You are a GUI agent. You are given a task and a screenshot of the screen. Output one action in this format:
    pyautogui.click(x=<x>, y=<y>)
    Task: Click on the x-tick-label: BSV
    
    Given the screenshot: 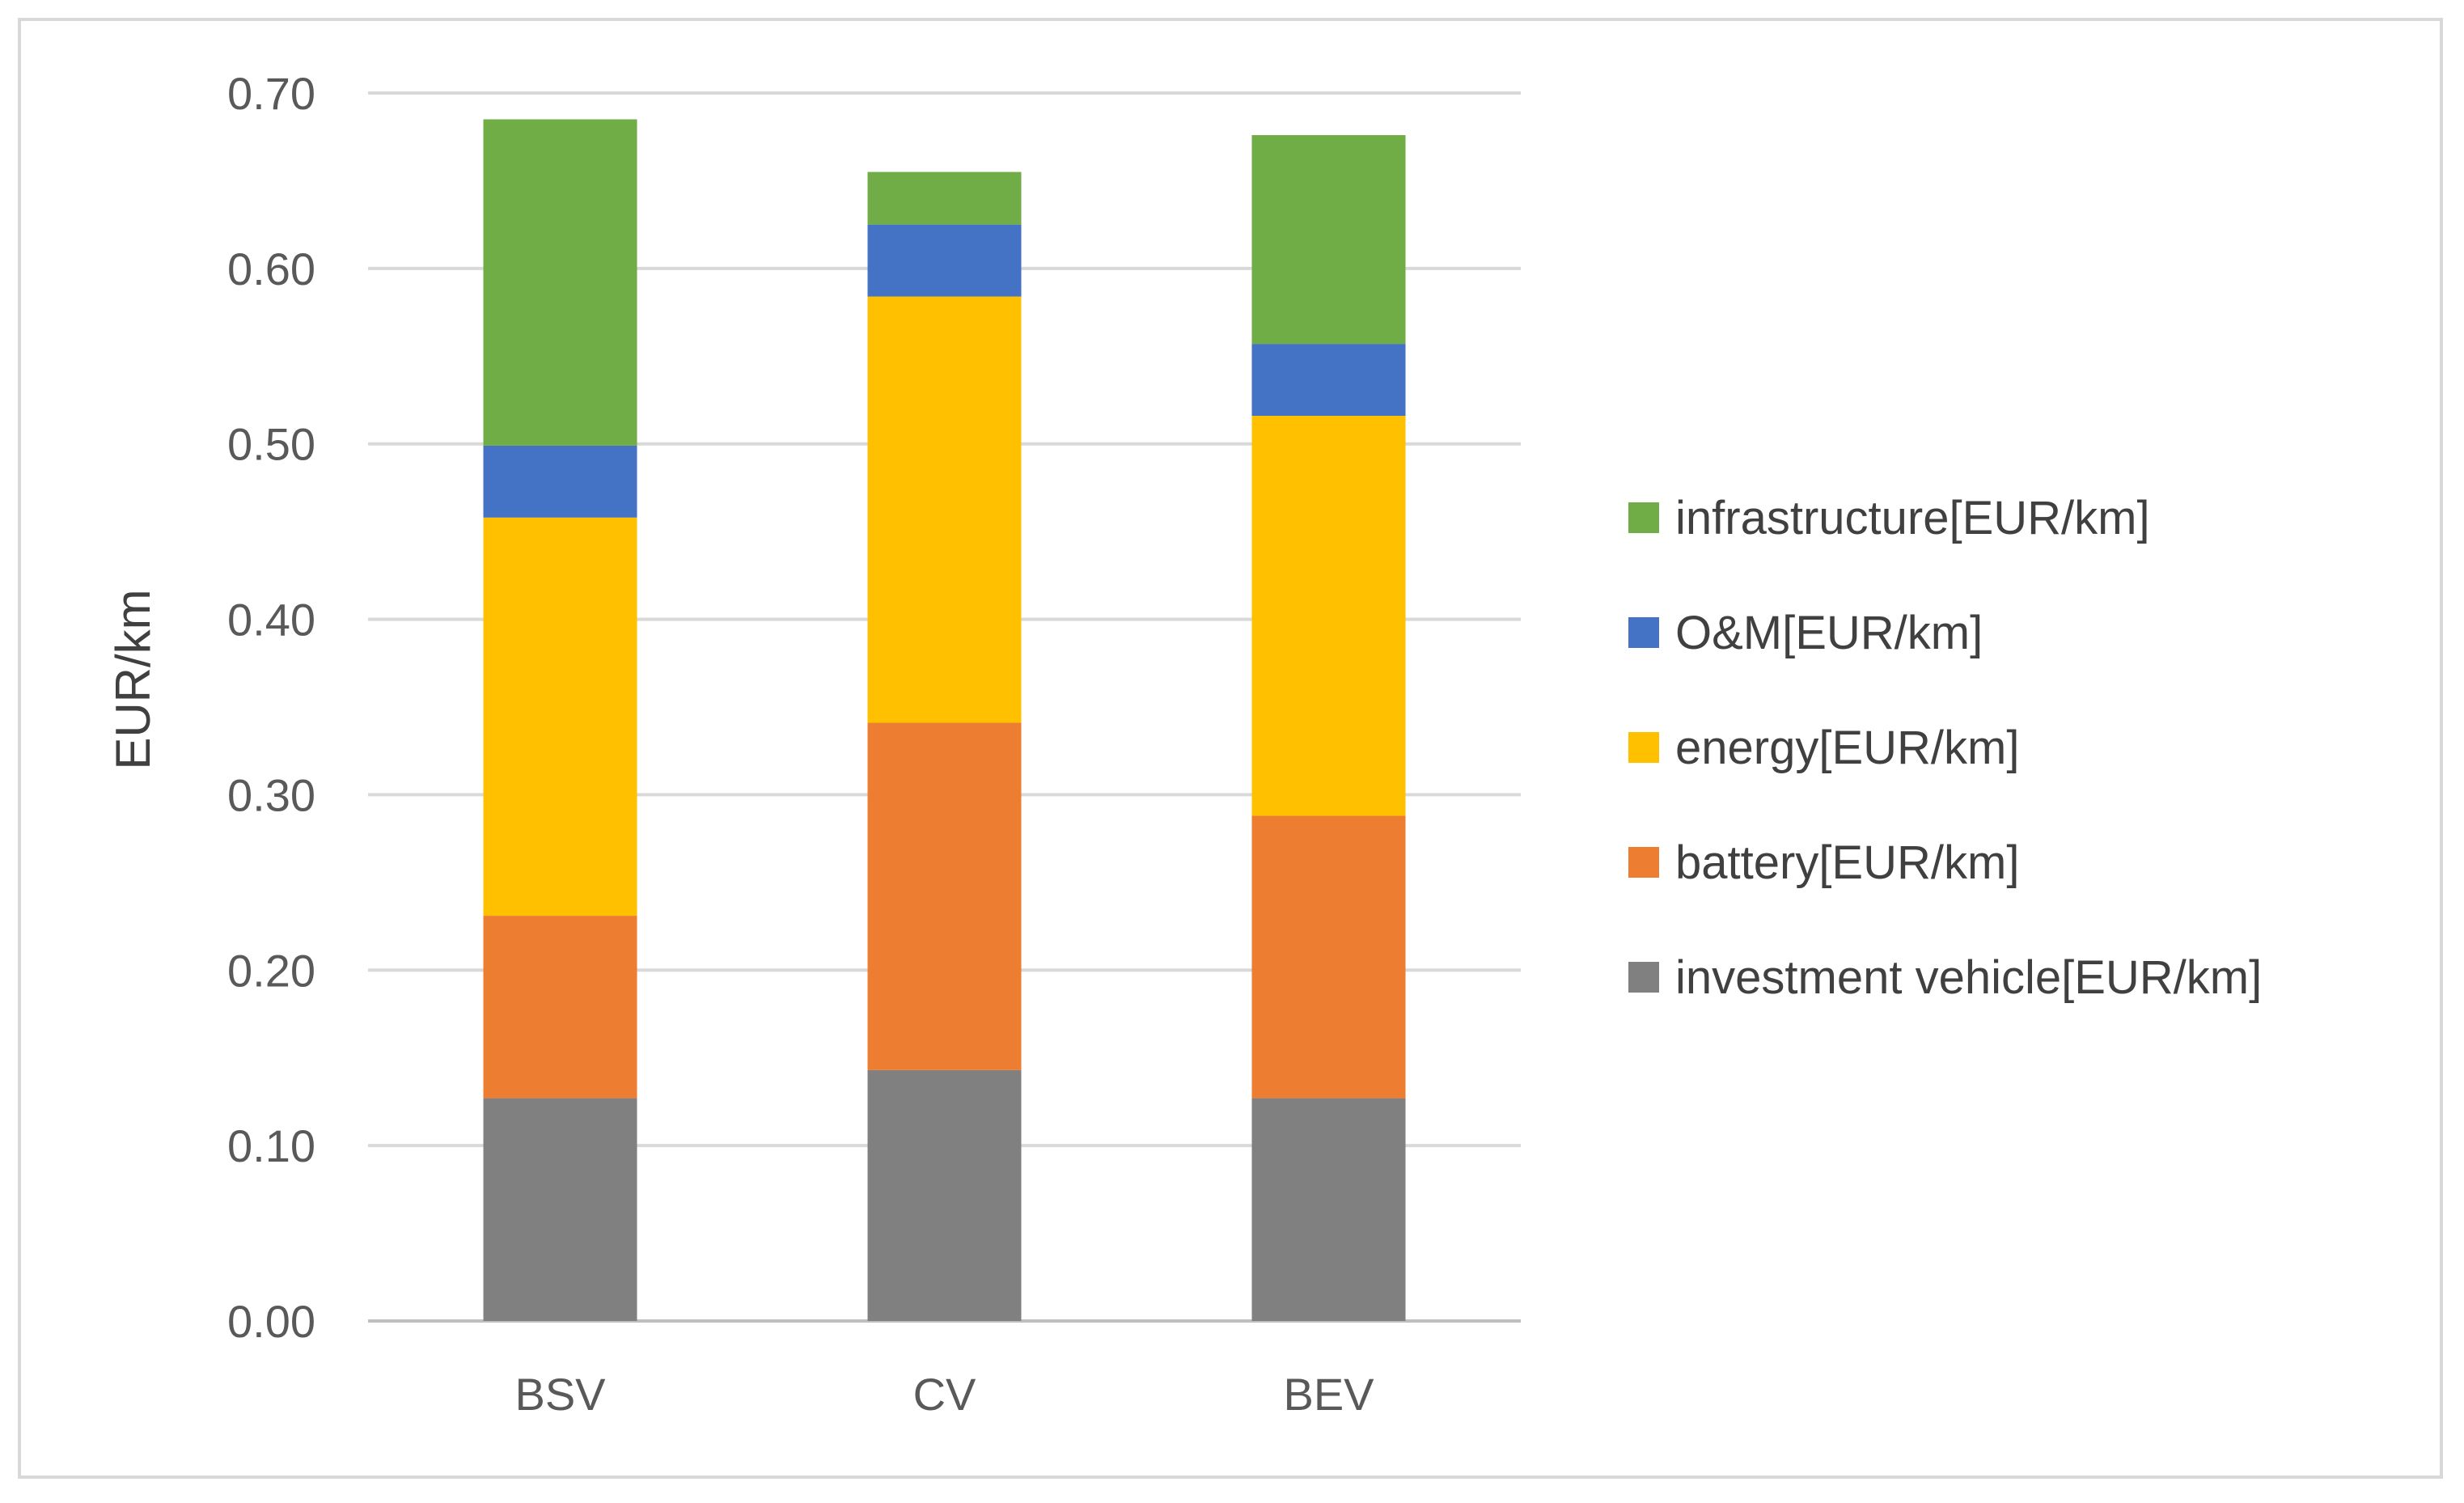 What is the action you would take?
    pyautogui.click(x=560, y=1395)
    